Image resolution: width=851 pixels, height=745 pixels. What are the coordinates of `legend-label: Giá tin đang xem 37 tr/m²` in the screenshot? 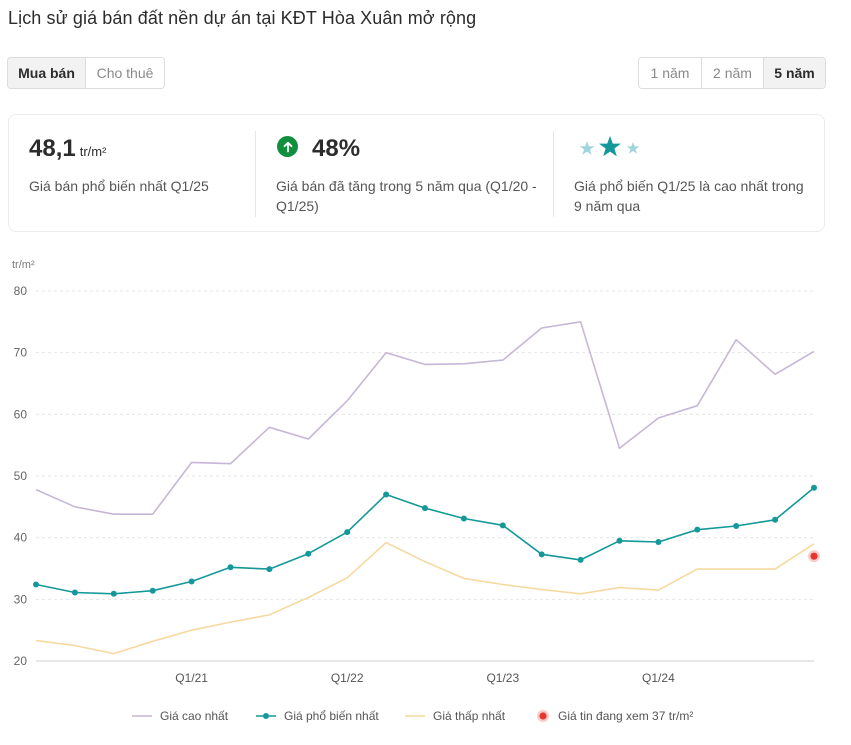 It's located at (626, 716).